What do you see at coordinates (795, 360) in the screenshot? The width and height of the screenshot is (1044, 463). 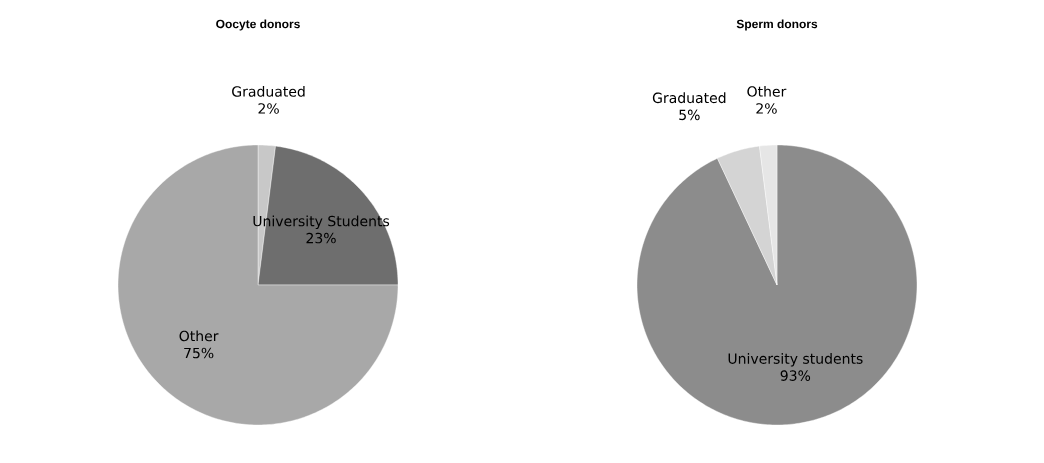 I see `slice-label: University students` at bounding box center [795, 360].